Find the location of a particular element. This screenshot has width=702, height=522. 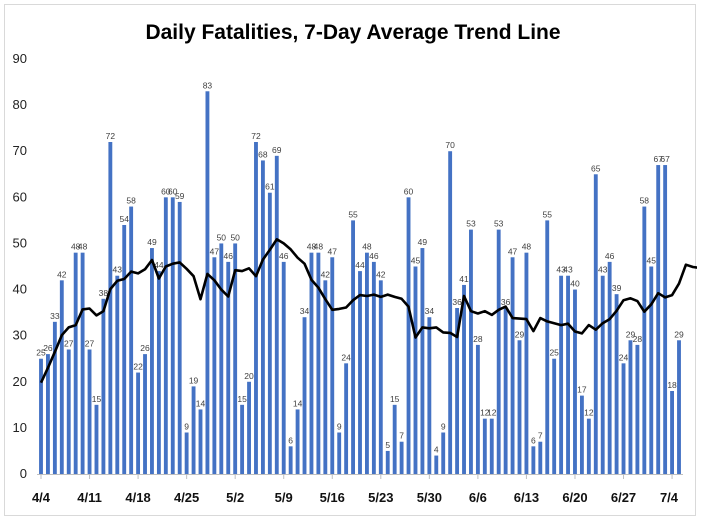

bar-value-label: 46 is located at coordinates (374, 256).